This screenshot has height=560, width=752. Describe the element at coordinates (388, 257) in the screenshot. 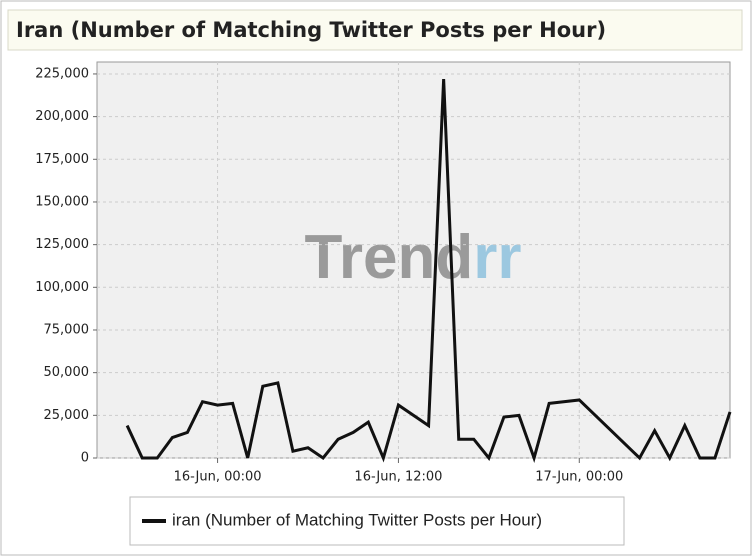

I see `watermark-part: Trend` at that location.